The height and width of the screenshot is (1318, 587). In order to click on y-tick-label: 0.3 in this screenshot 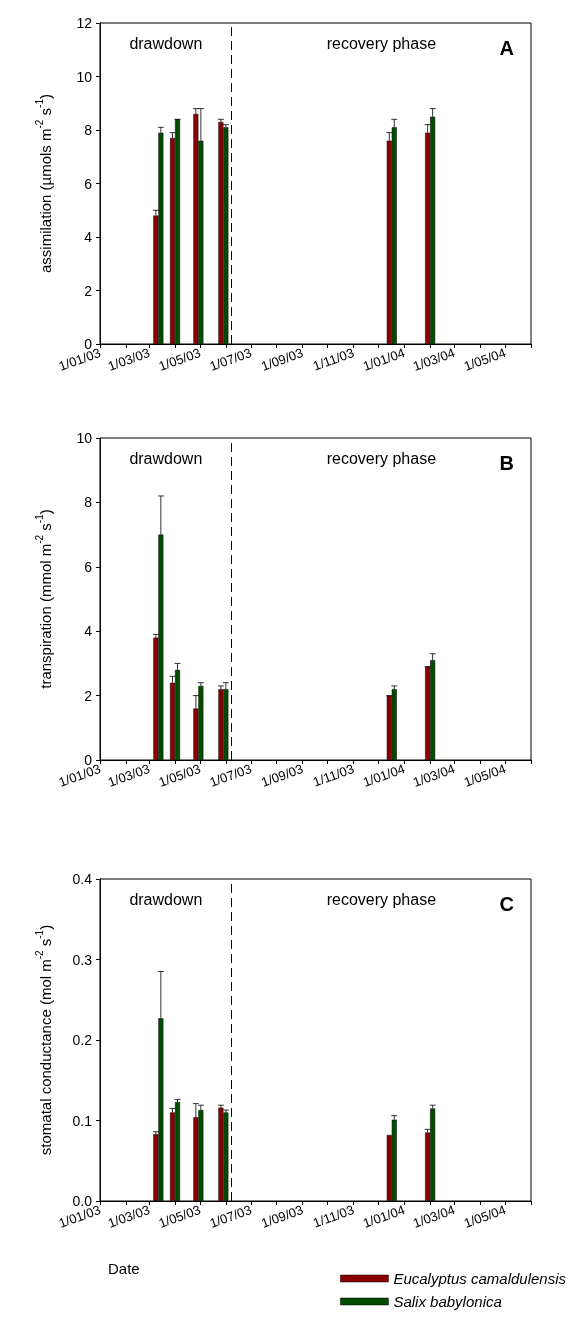, I will do `click(82, 959)`.